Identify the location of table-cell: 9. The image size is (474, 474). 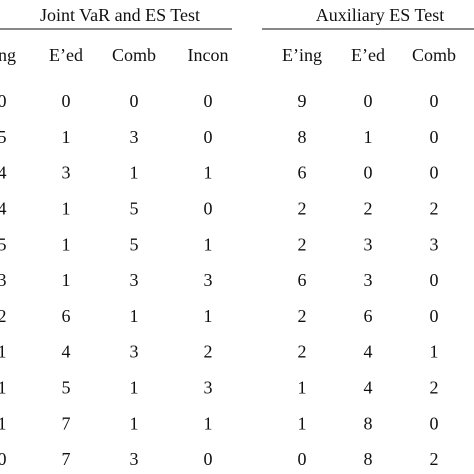
(302, 101).